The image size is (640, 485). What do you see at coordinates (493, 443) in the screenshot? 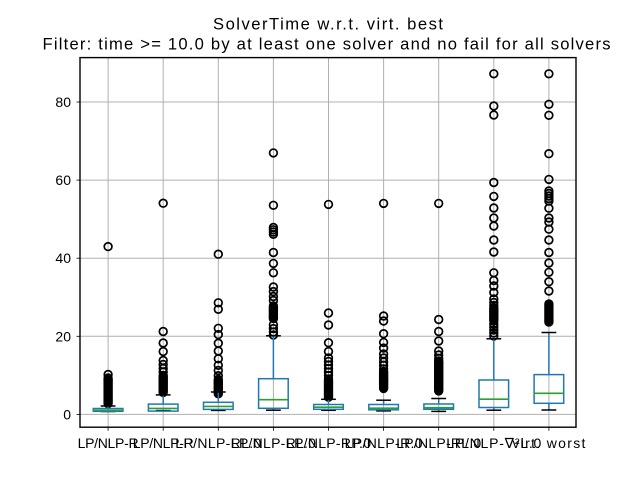
I see `svg-text: LP/NLP-∇²L.0` at bounding box center [493, 443].